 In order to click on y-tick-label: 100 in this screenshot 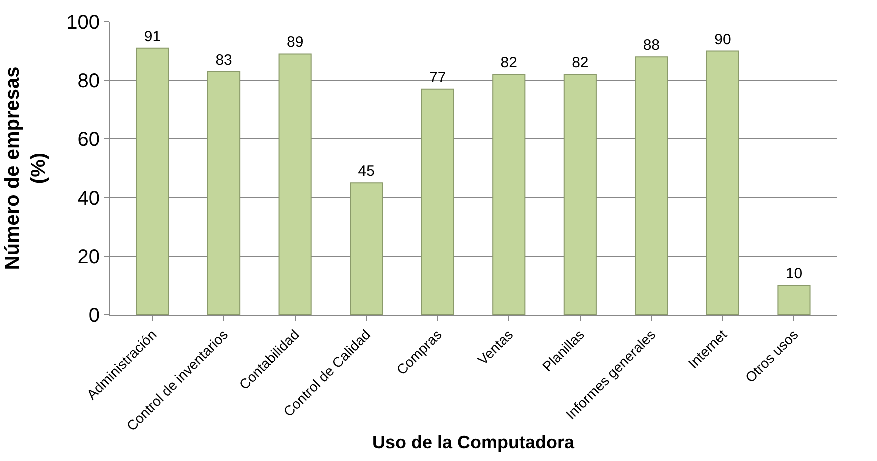, I will do `click(83, 23)`.